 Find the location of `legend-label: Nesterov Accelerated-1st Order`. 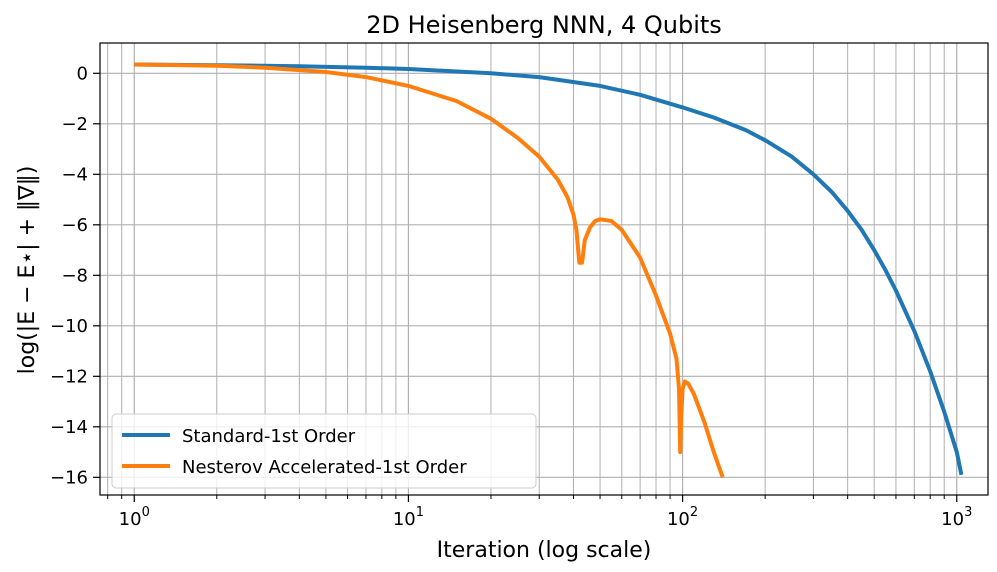

legend-label: Nesterov Accelerated-1st Order is located at coordinates (324, 467).